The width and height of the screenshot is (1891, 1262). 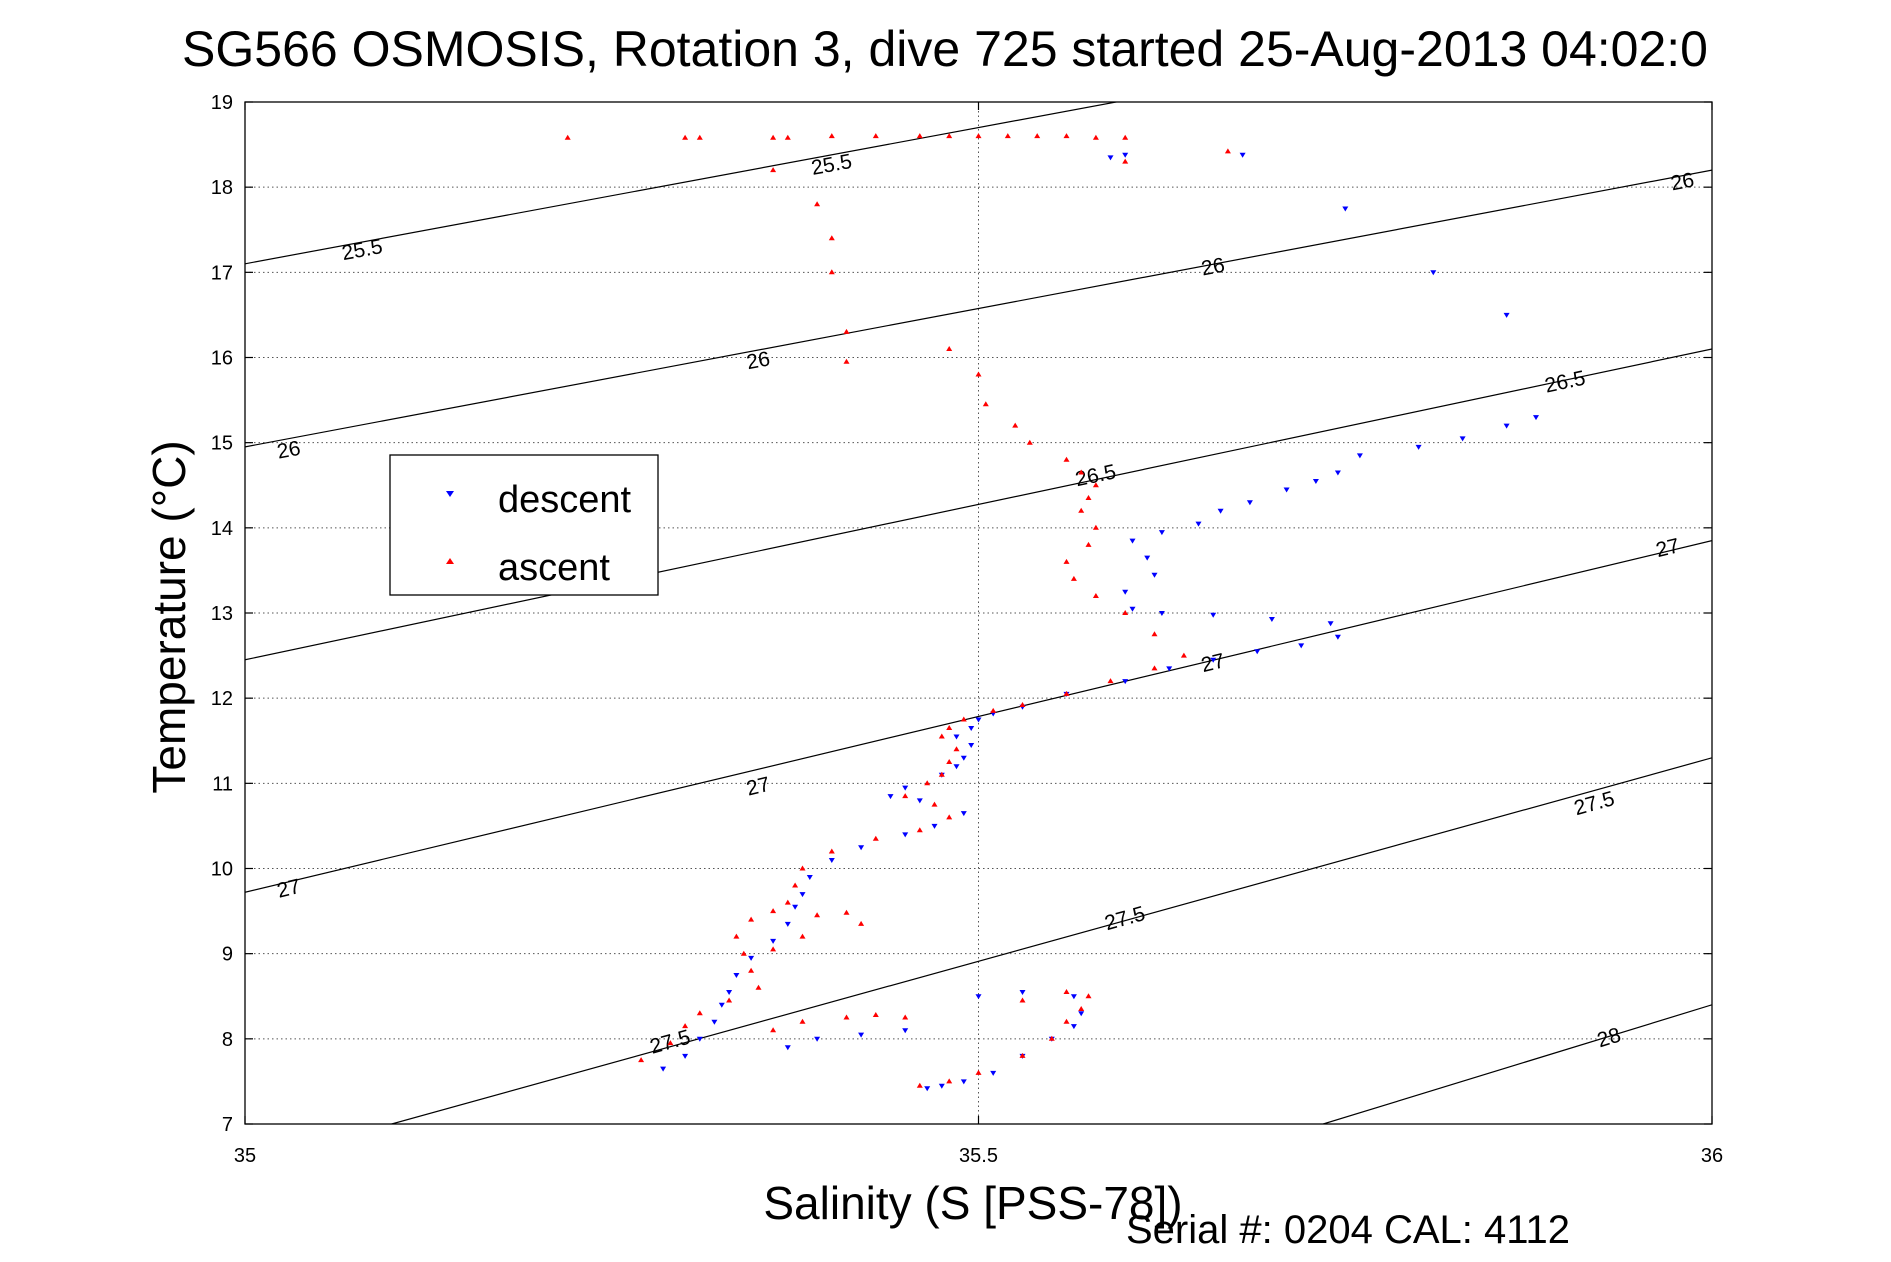 What do you see at coordinates (222, 529) in the screenshot?
I see `y-tick-label: 14` at bounding box center [222, 529].